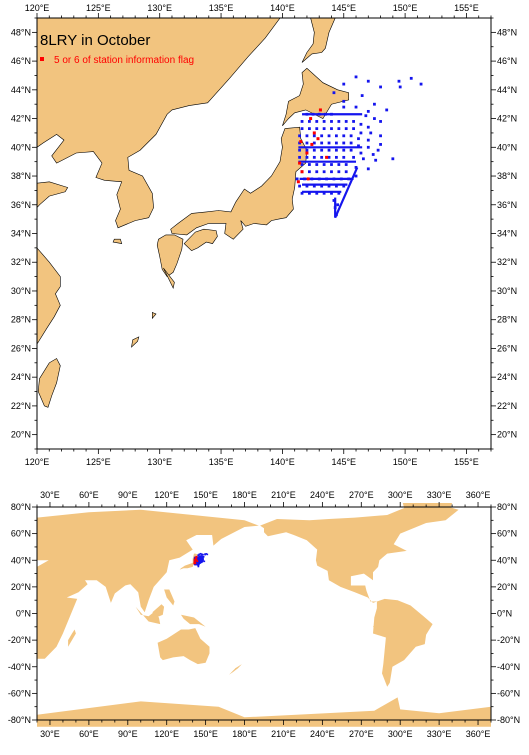 The width and height of the screenshot is (529, 755). What do you see at coordinates (21, 587) in the screenshot?
I see `global-lat-label-left-3: 20°N` at bounding box center [21, 587].